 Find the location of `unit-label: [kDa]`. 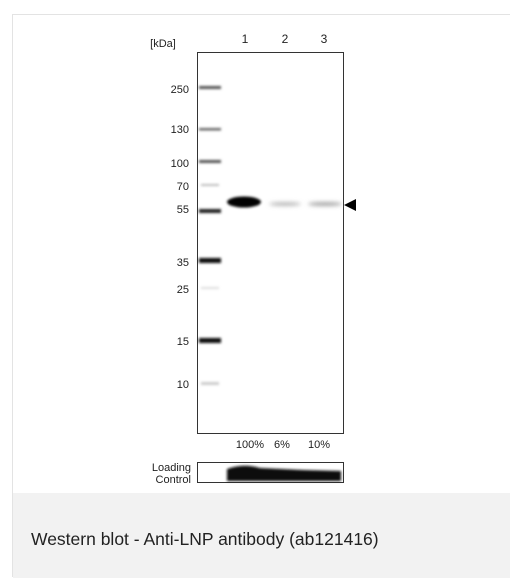

unit-label: [kDa] is located at coordinates (163, 44).